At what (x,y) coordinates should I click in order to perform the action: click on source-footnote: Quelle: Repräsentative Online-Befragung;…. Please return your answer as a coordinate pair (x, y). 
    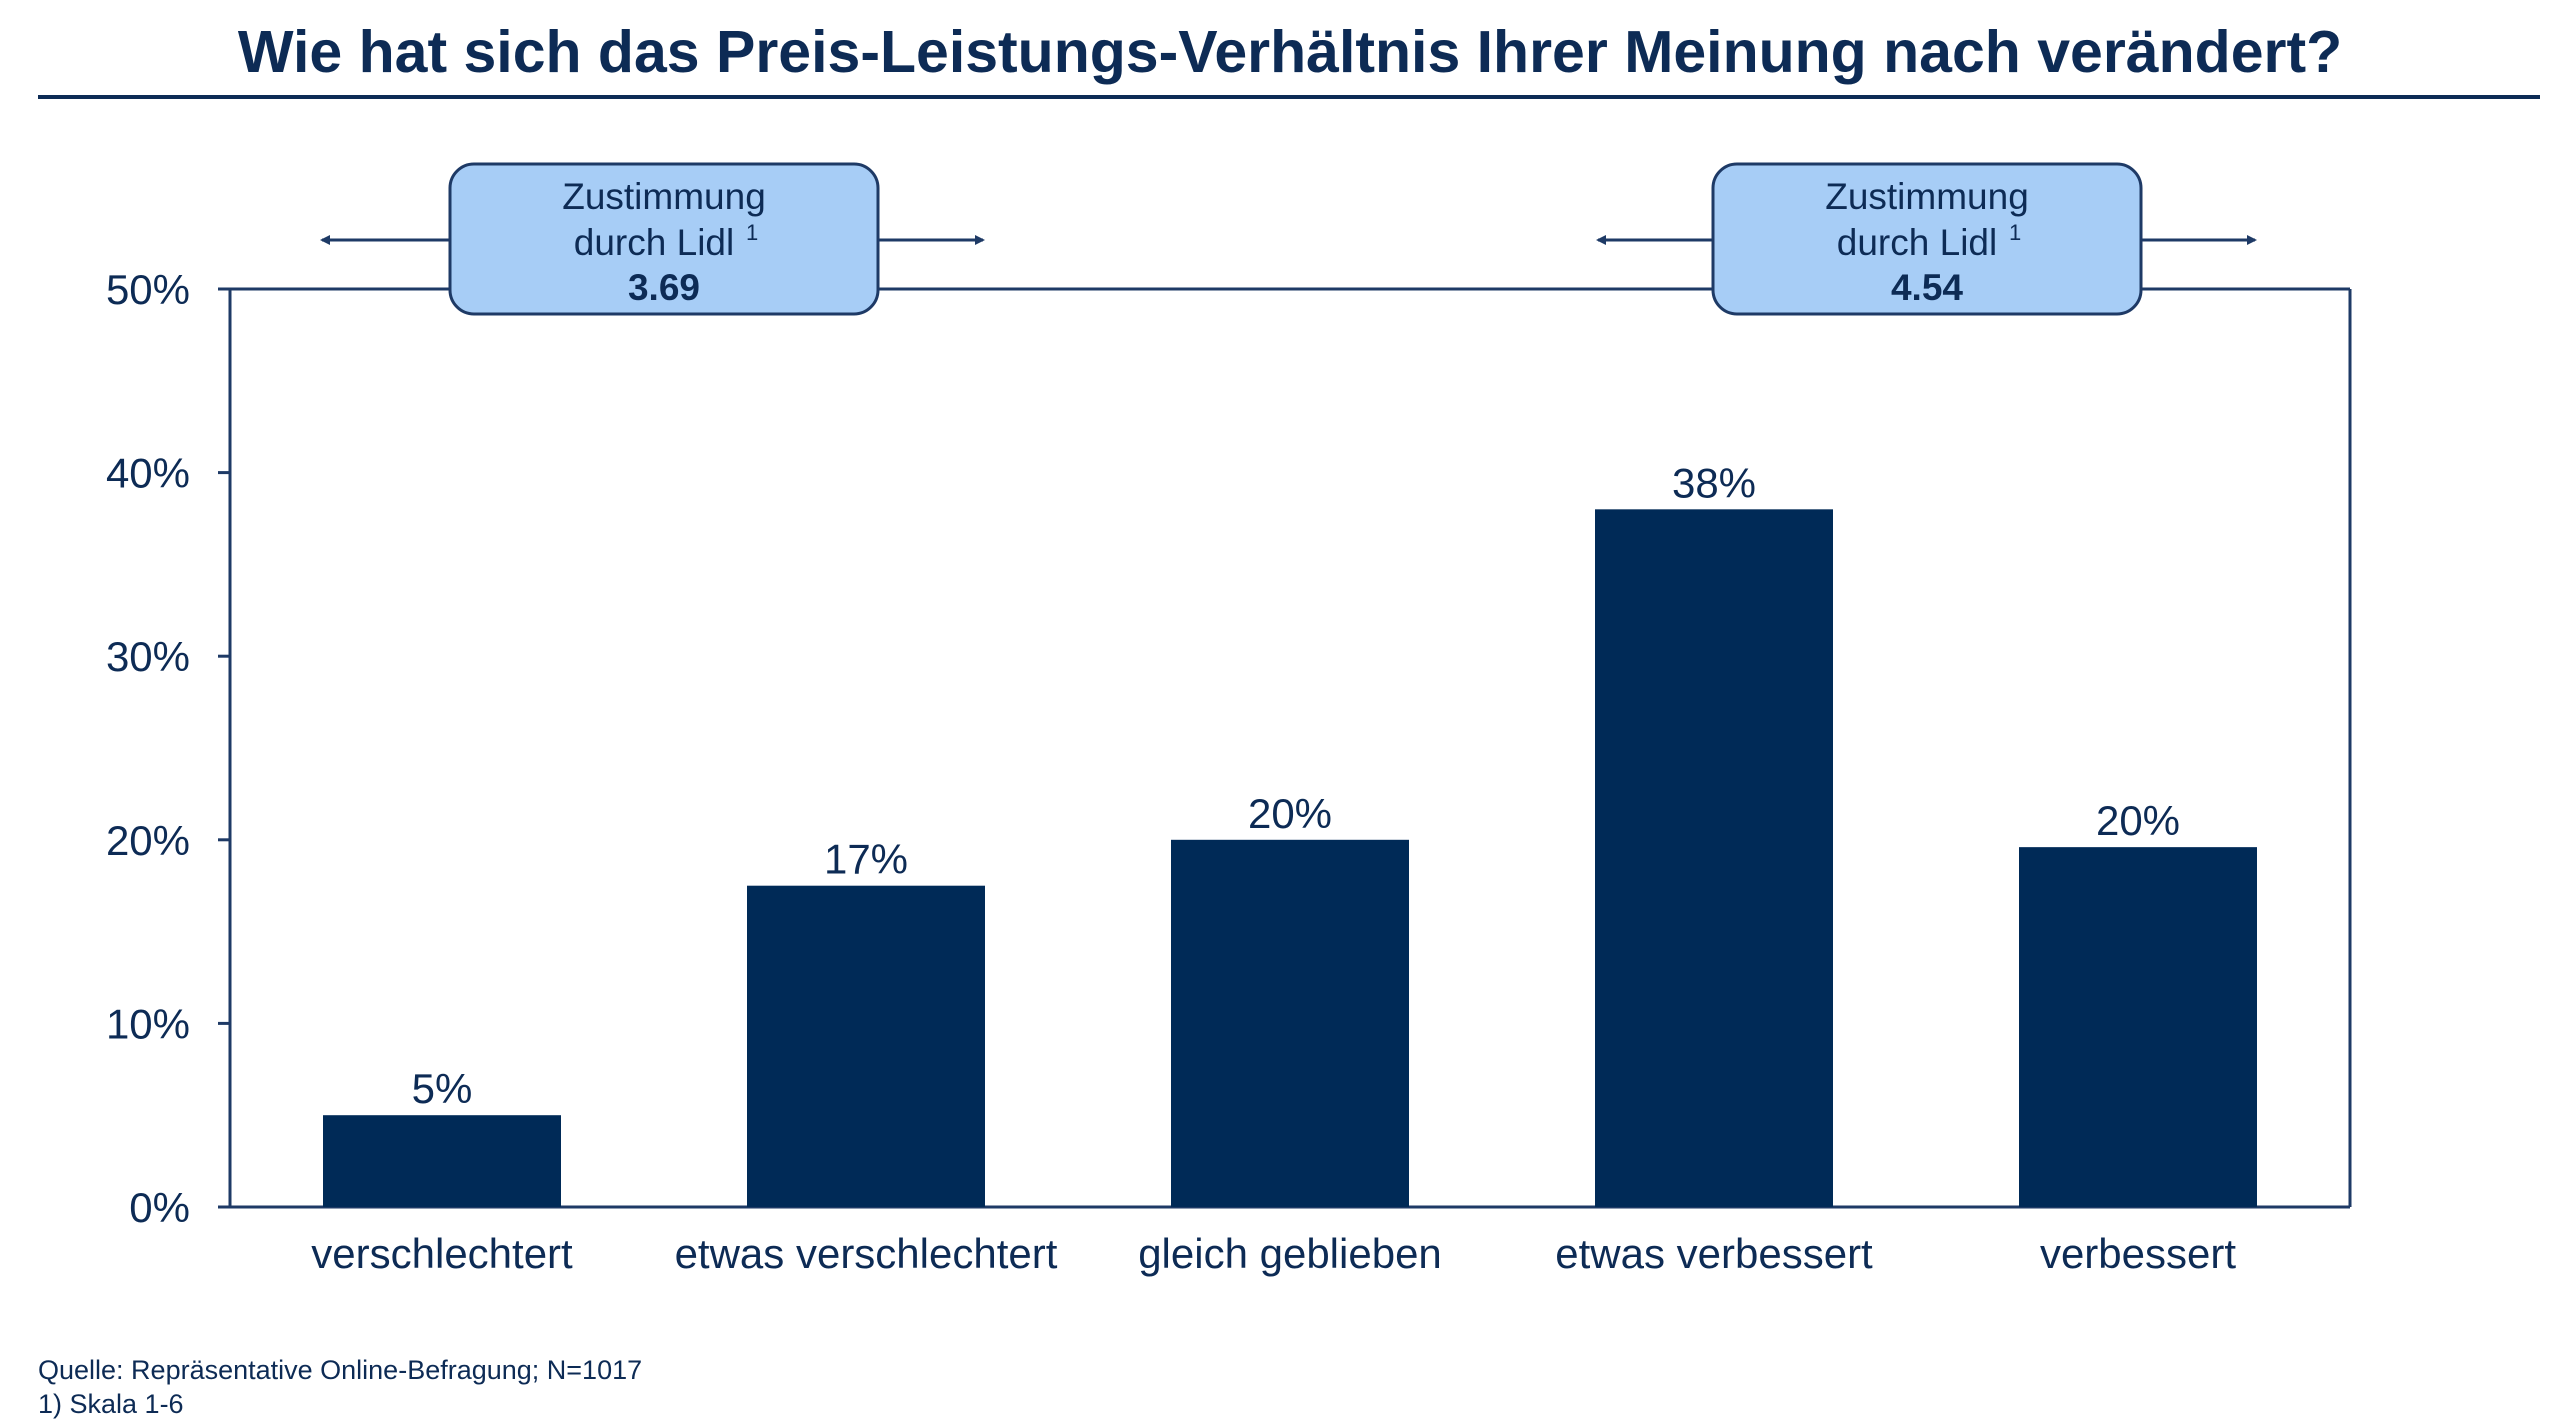
    Looking at the image, I should click on (340, 1370).